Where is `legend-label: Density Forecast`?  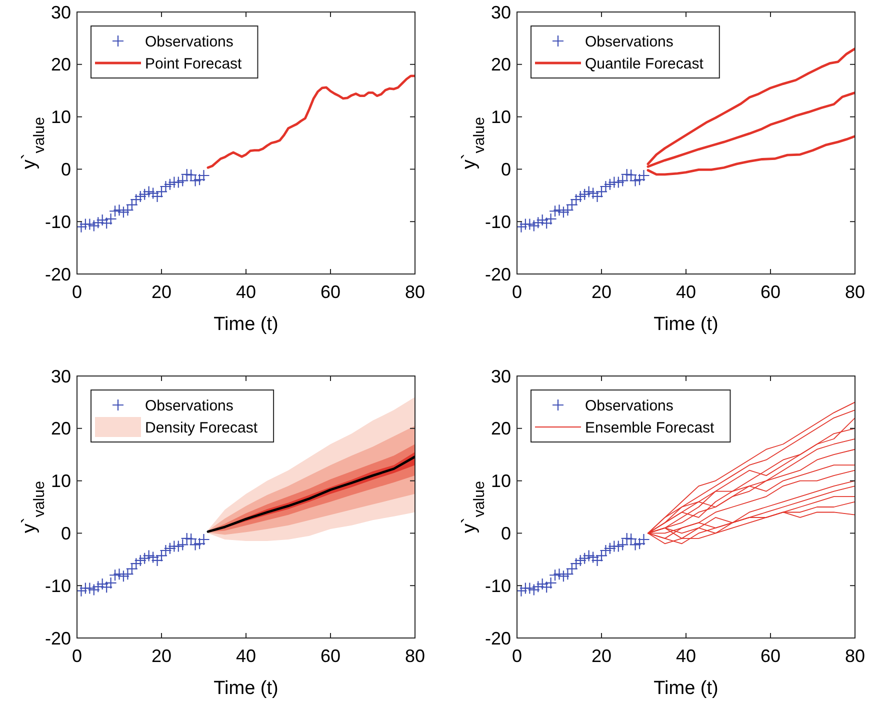 legend-label: Density Forecast is located at coordinates (201, 427).